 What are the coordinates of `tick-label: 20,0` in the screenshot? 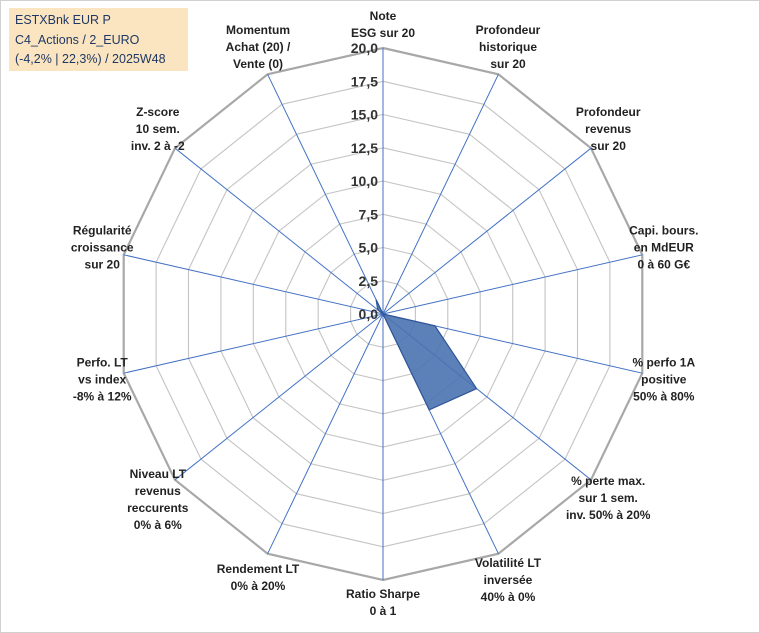 It's located at (364, 48).